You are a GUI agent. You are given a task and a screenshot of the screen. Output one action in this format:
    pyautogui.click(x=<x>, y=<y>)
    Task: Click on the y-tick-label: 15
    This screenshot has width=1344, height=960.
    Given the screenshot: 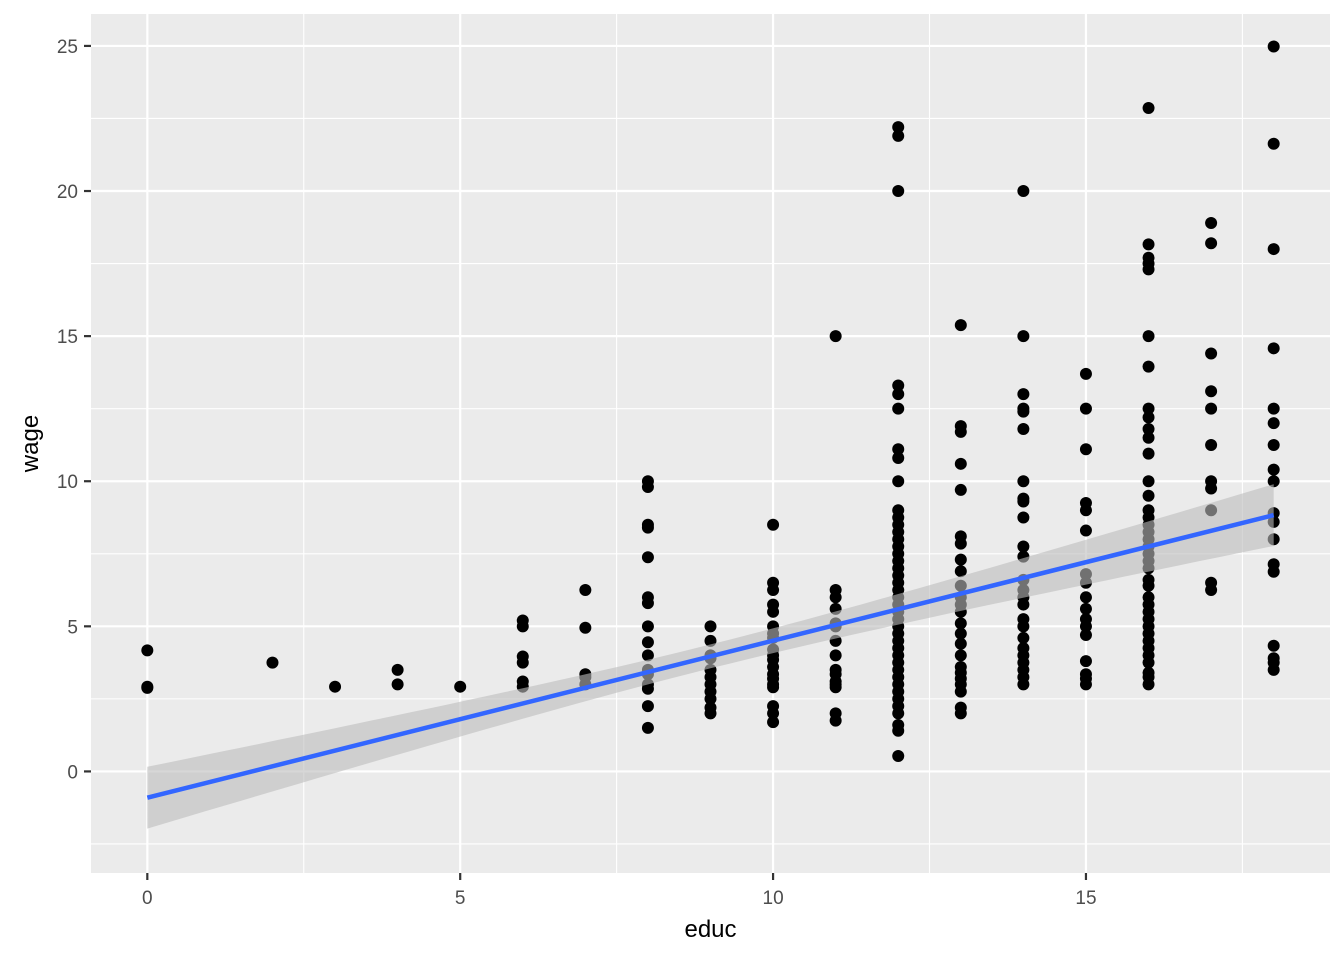 What is the action you would take?
    pyautogui.click(x=67, y=337)
    